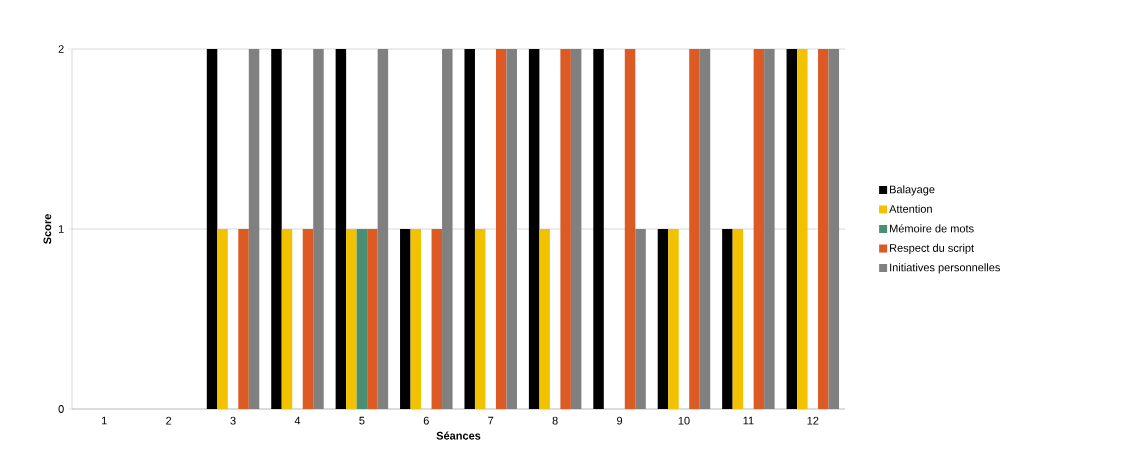  I want to click on y-tick-label: 2, so click(61, 49).